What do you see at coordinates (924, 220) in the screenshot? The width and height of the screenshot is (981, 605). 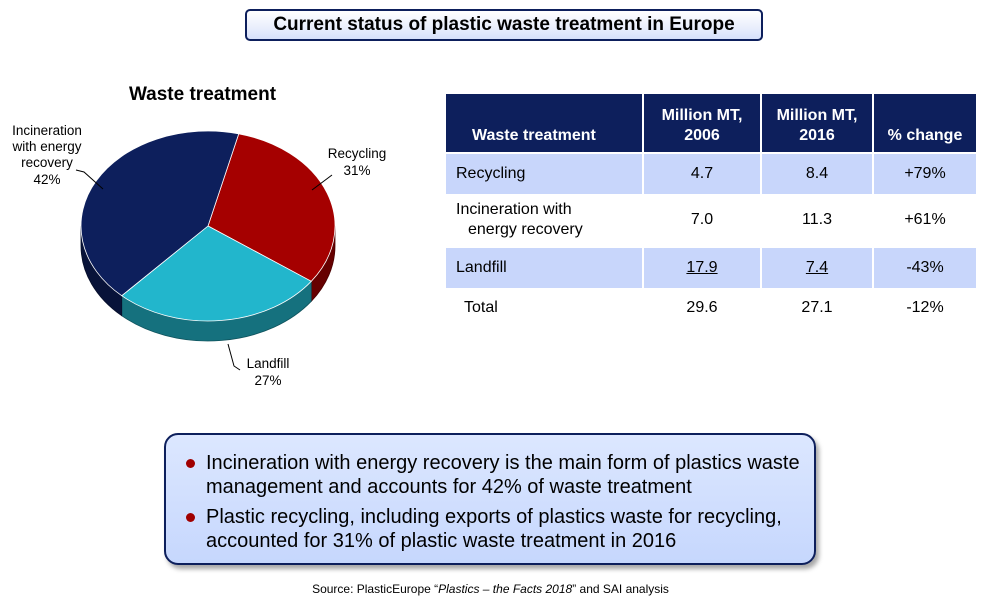 I see `cell-change: +61%` at bounding box center [924, 220].